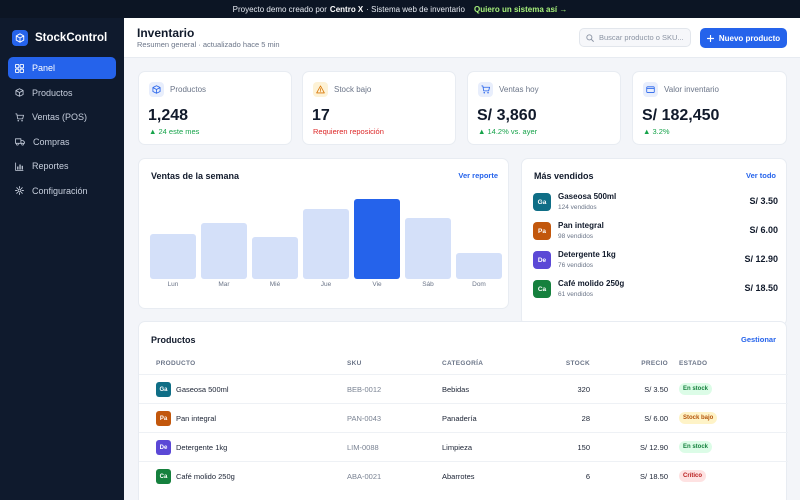 The image size is (800, 500). Describe the element at coordinates (587, 254) in the screenshot. I see `top-seller-name: Detergente 1kg` at that location.